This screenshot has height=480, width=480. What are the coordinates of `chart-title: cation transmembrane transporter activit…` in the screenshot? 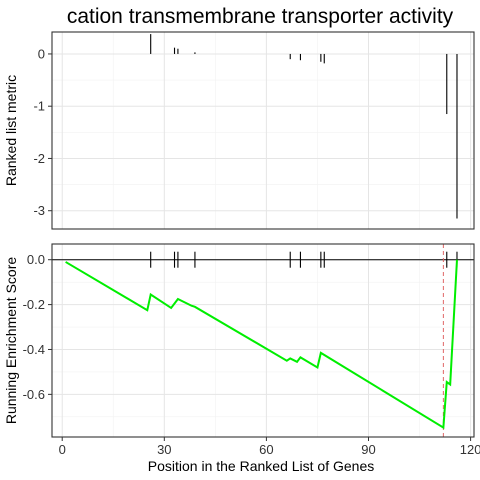 It's located at (260, 16).